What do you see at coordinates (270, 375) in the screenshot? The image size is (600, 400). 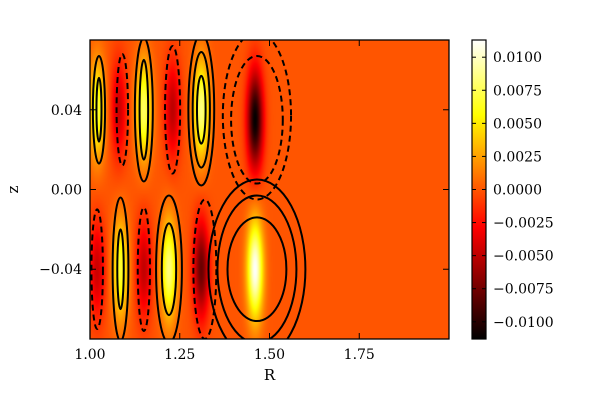 I see `x-axis-label: R` at bounding box center [270, 375].